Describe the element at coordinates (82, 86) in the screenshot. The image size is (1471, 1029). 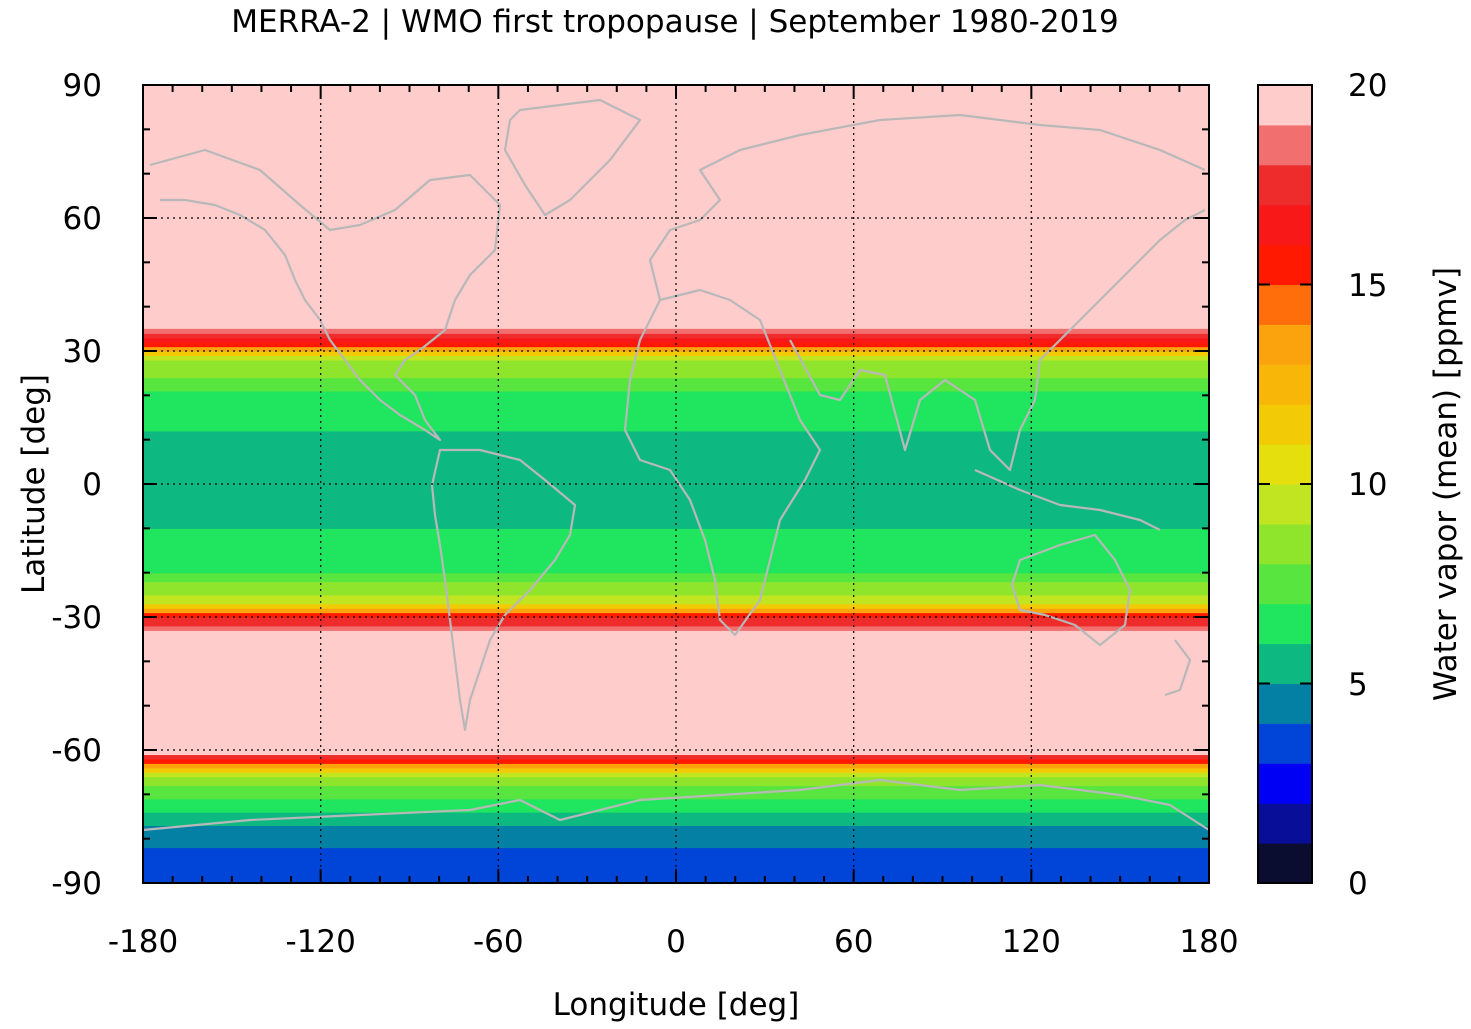
I see `y-tick-label-0: 90` at that location.